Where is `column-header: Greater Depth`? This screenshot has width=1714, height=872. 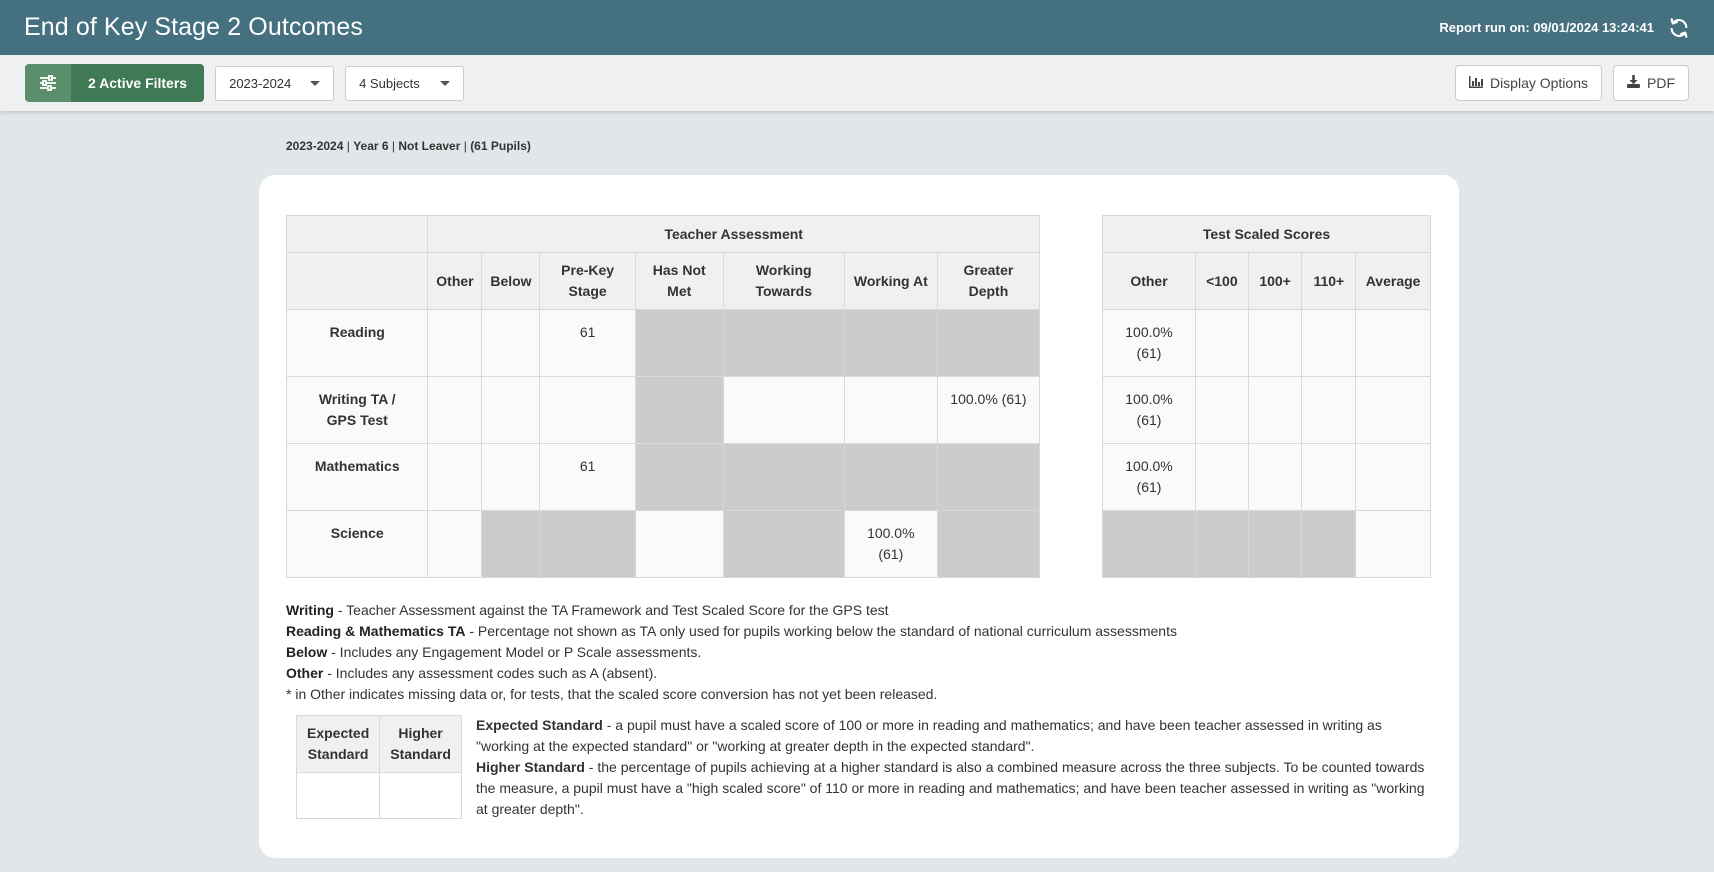 column-header: Greater Depth is located at coordinates (988, 281).